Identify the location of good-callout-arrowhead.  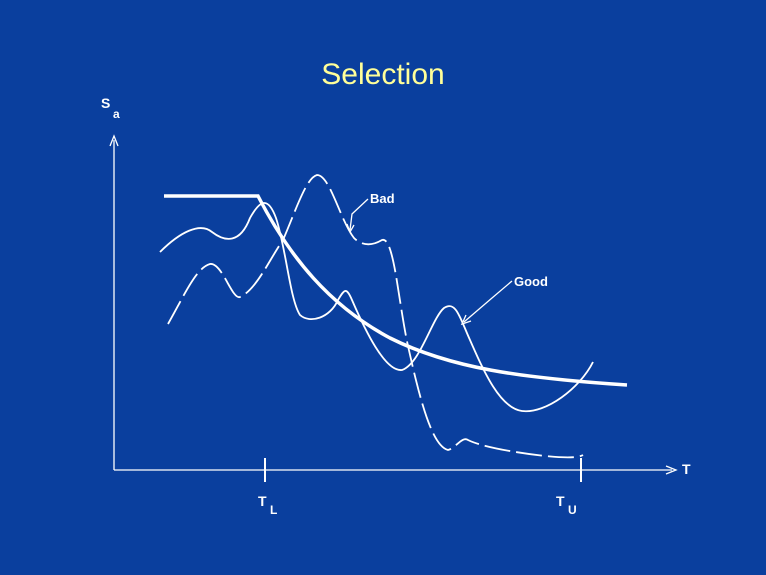
(466, 320).